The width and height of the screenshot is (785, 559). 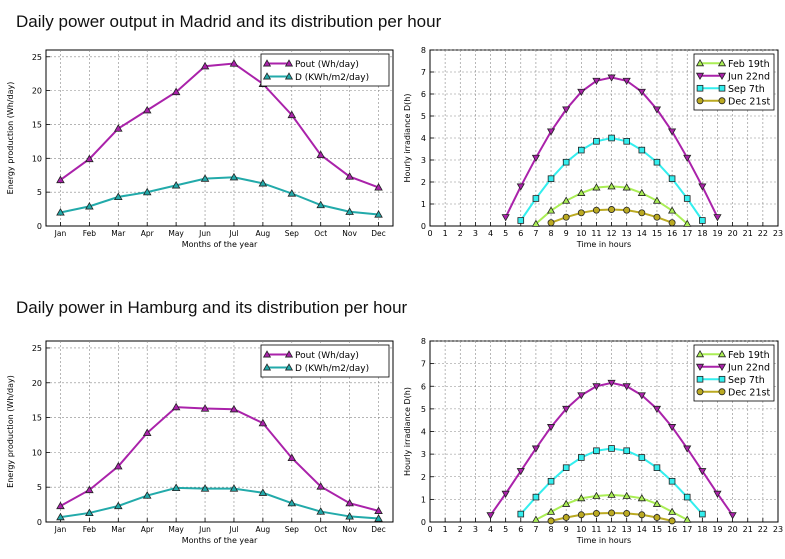 I want to click on hamburg-monthly-legend-label: Pout (Wh/day), so click(x=327, y=356).